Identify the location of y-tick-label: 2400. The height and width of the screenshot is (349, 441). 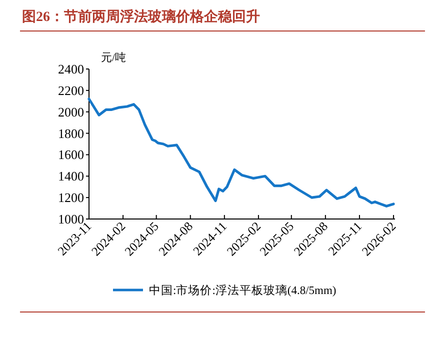
(71, 69).